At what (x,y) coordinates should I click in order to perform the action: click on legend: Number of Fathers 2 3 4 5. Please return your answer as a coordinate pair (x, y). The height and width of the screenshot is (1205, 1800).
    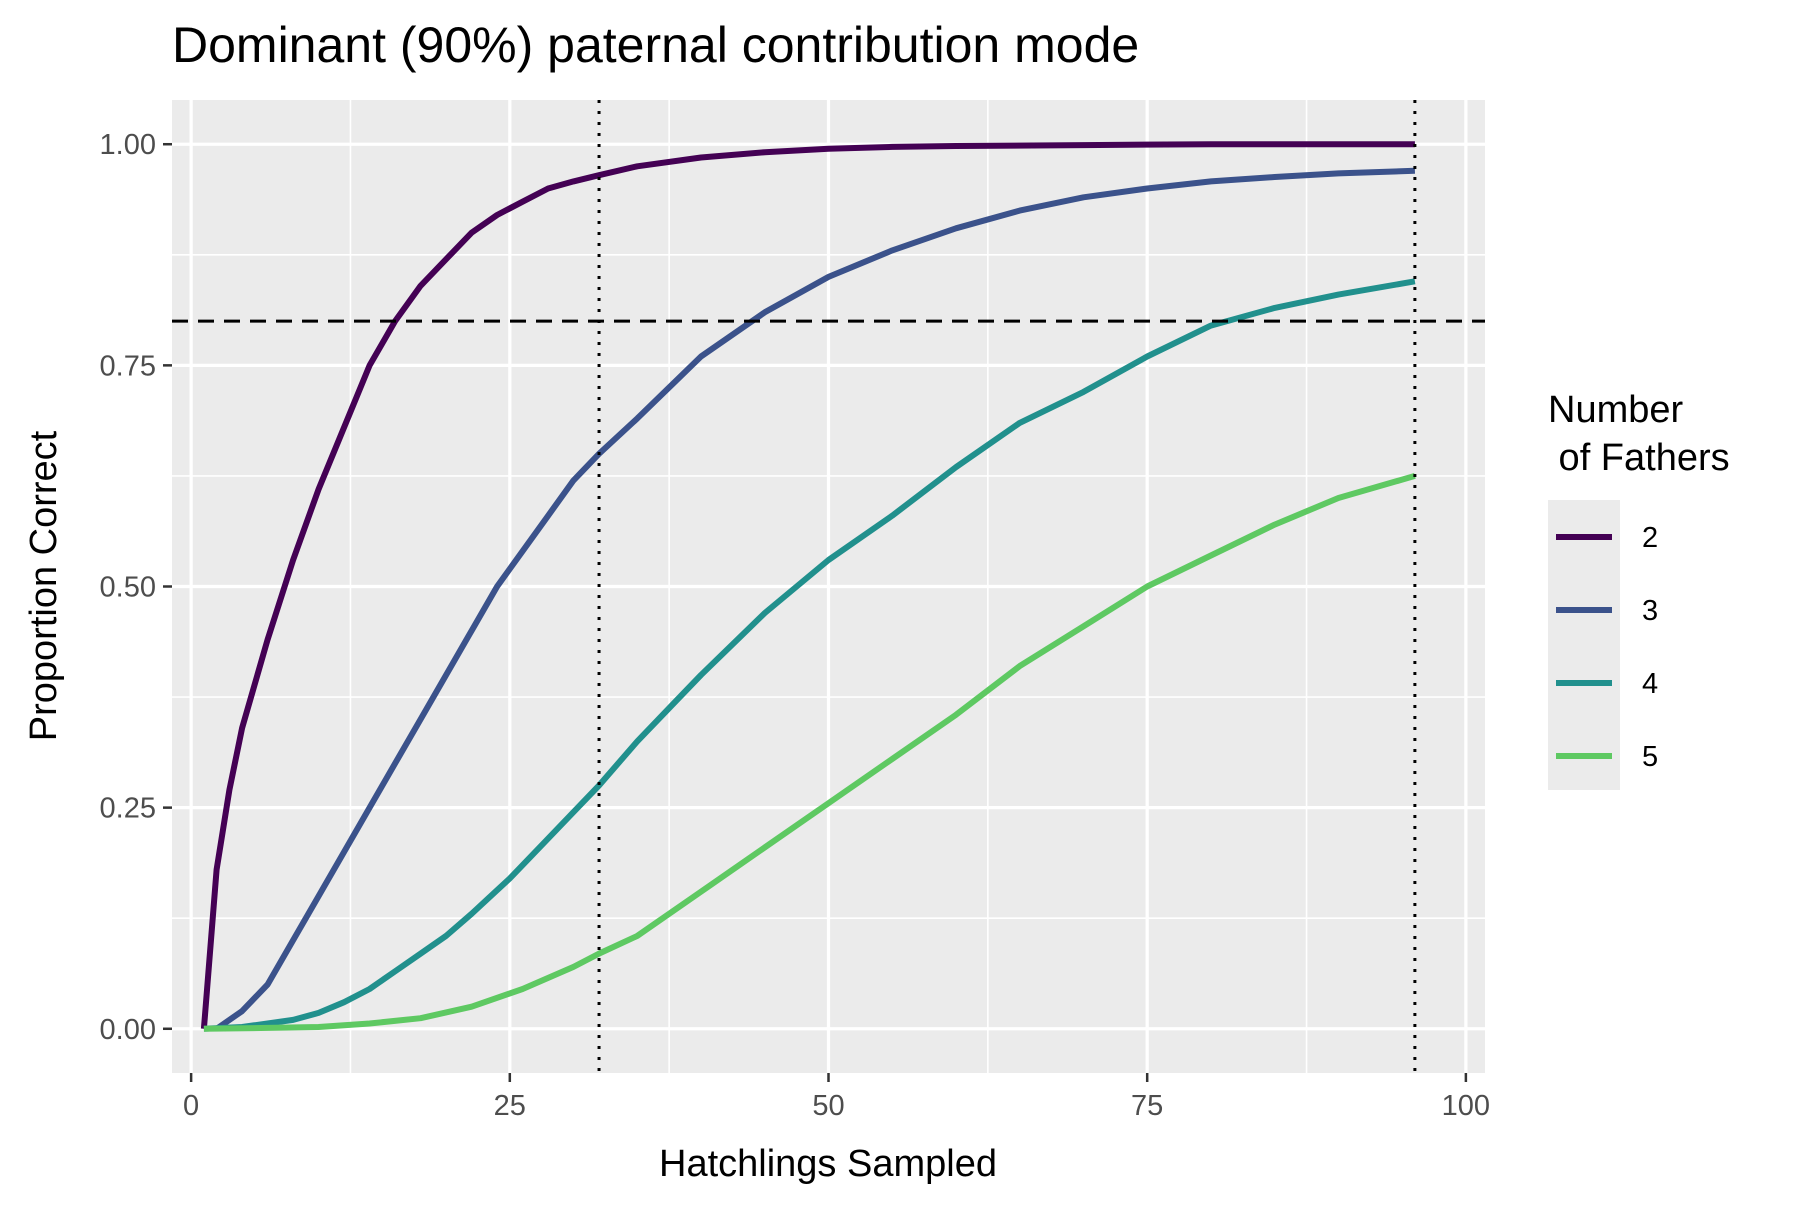
    Looking at the image, I should click on (1639, 589).